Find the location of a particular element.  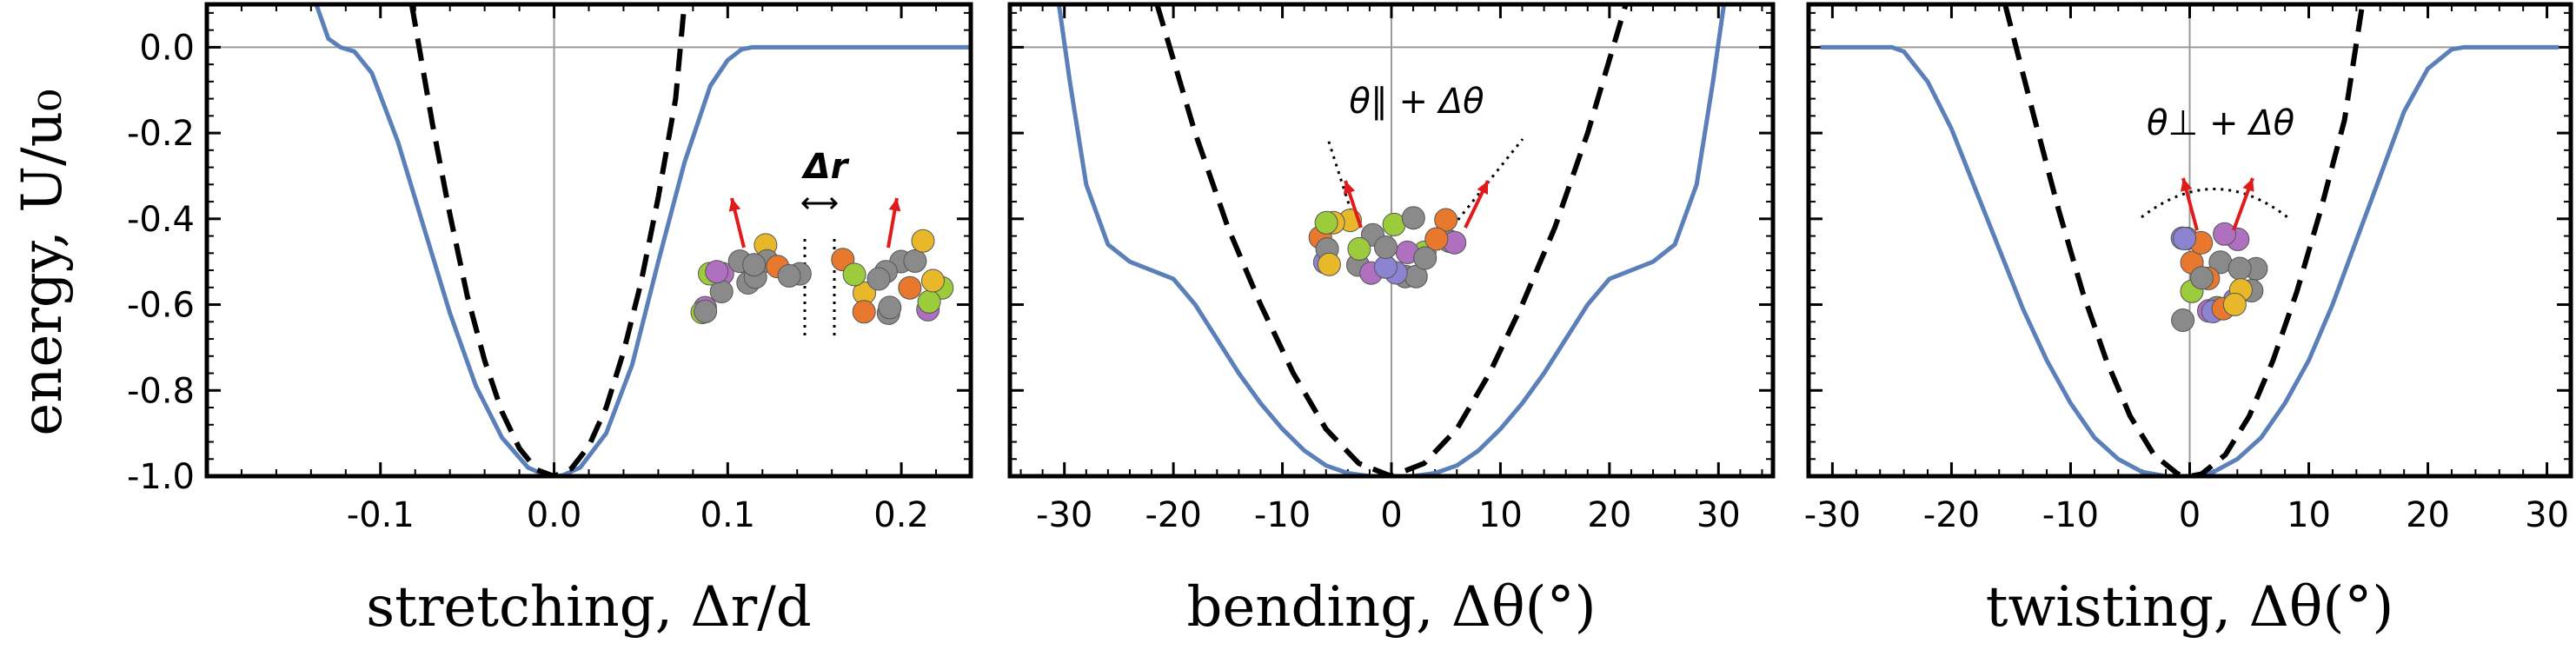

stretching-annotation: Δr is located at coordinates (825, 167).